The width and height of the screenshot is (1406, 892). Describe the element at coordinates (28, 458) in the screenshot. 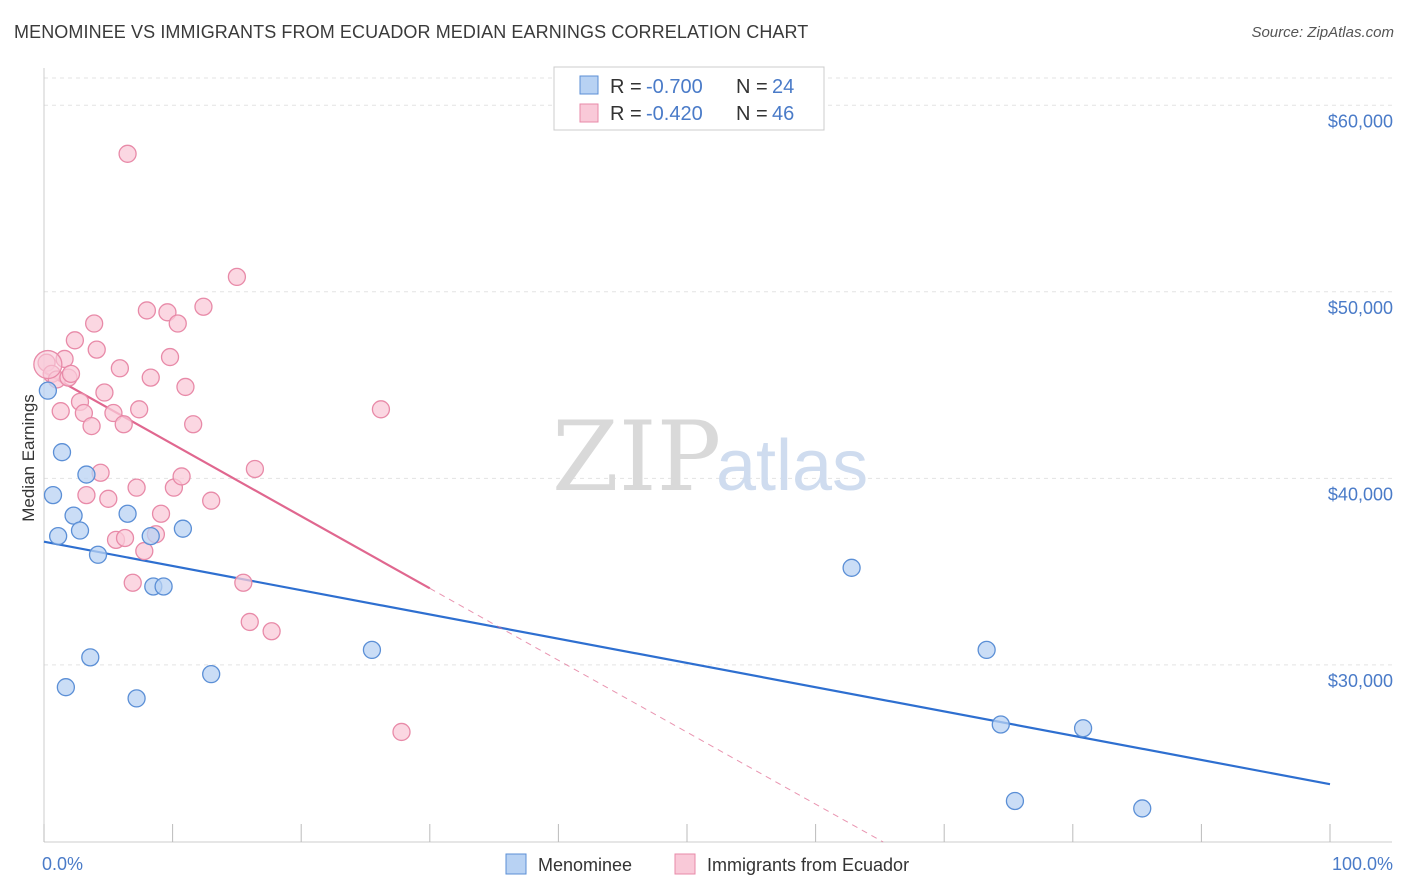

I see `y-axis-label: Median Earnings` at that location.